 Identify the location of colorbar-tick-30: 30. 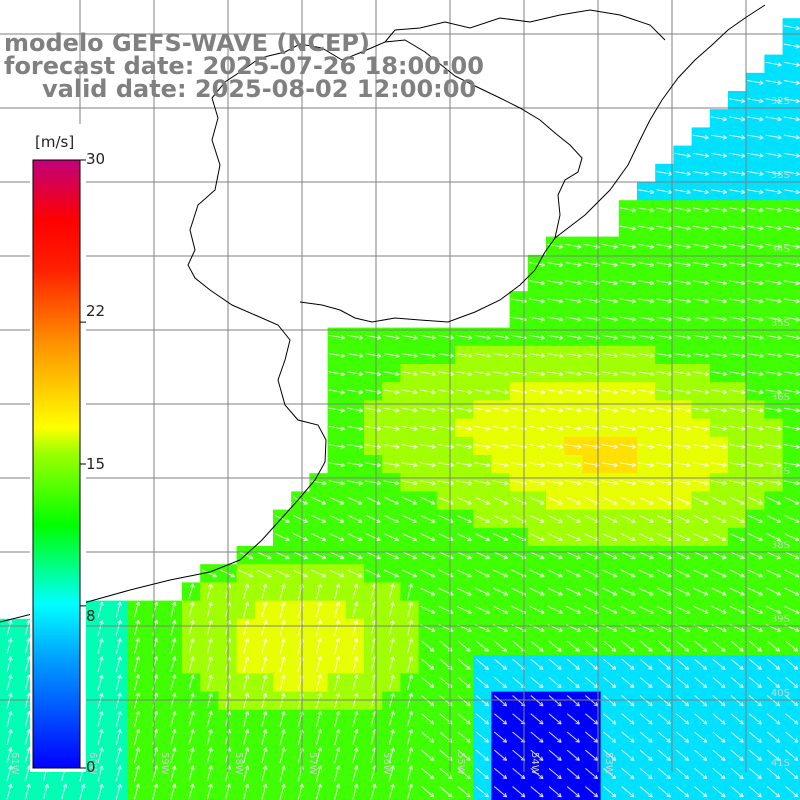
(96, 159).